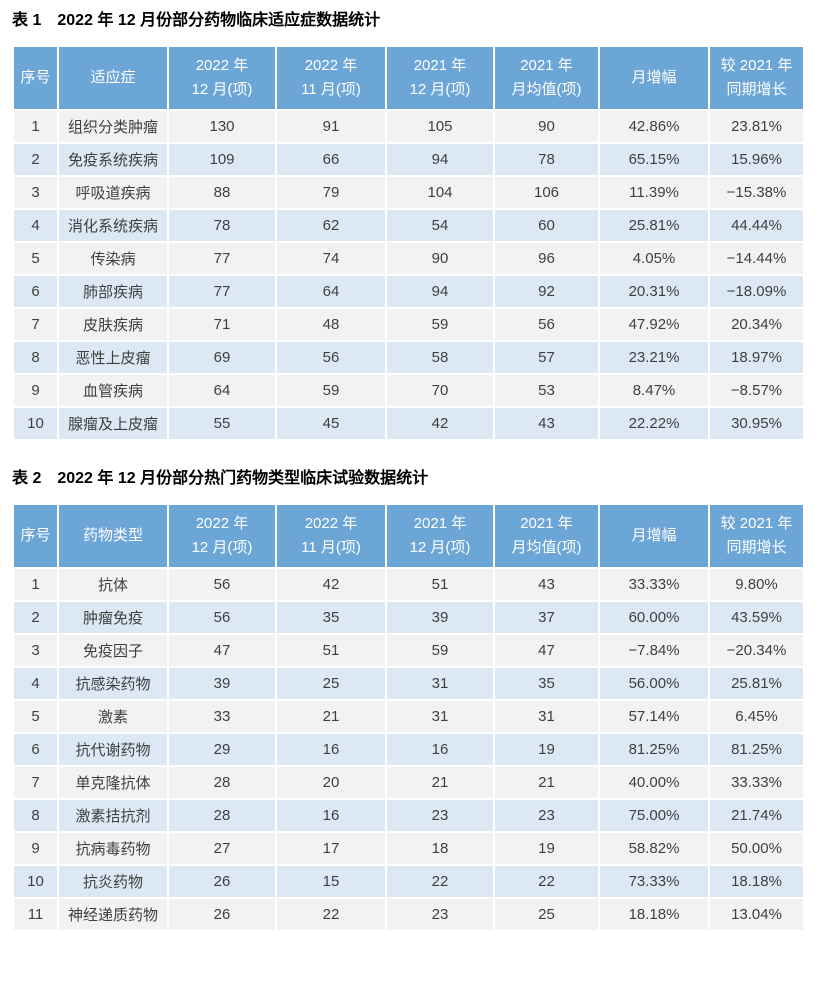  I want to click on table-cell: 47, so click(222, 650).